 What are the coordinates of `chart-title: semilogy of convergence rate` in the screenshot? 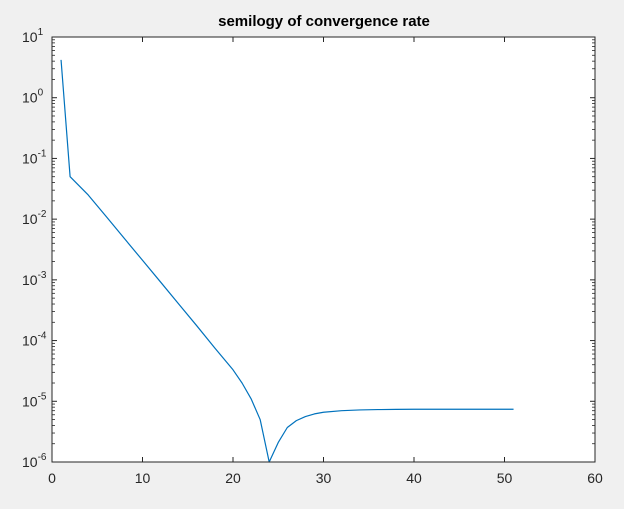 It's located at (324, 21).